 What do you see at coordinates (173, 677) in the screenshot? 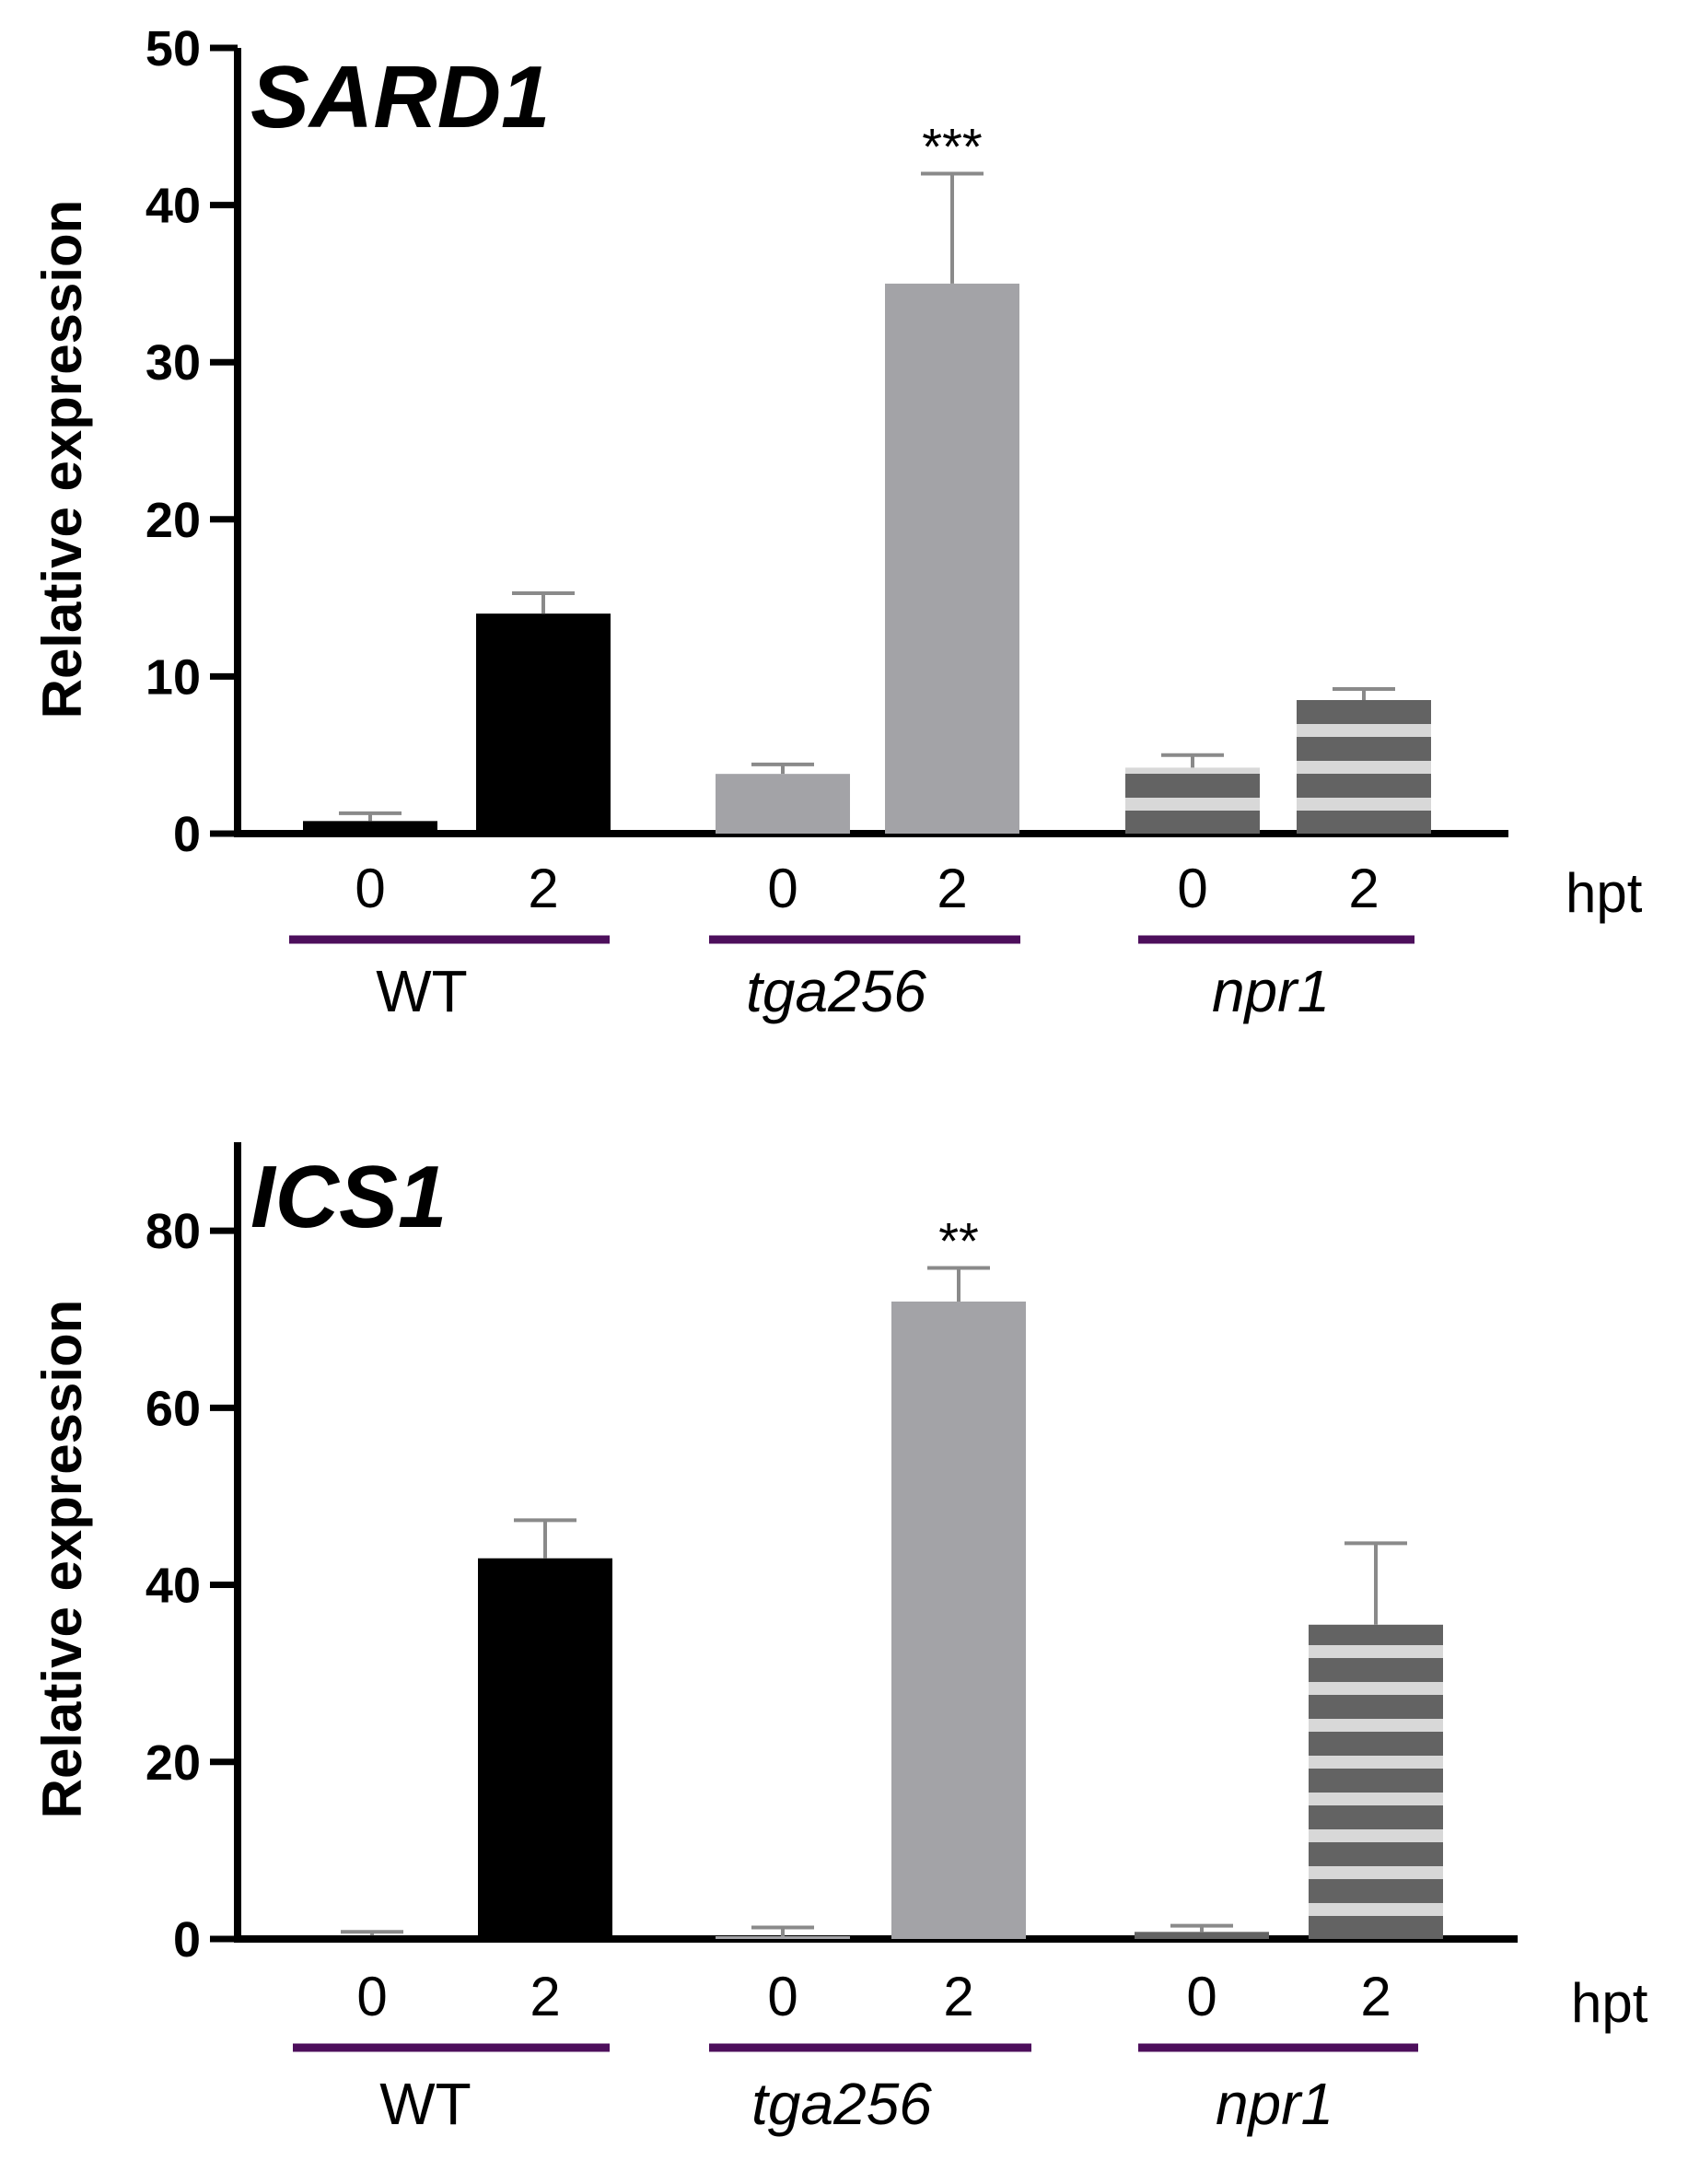
I see `y-tick-label: 10` at bounding box center [173, 677].